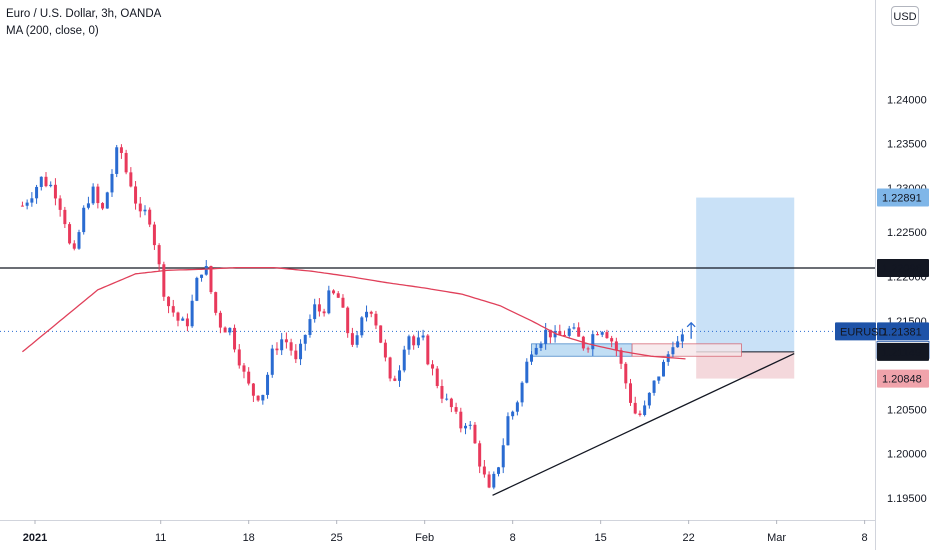 The width and height of the screenshot is (932, 550). I want to click on moving-average-line, so click(353, 313).